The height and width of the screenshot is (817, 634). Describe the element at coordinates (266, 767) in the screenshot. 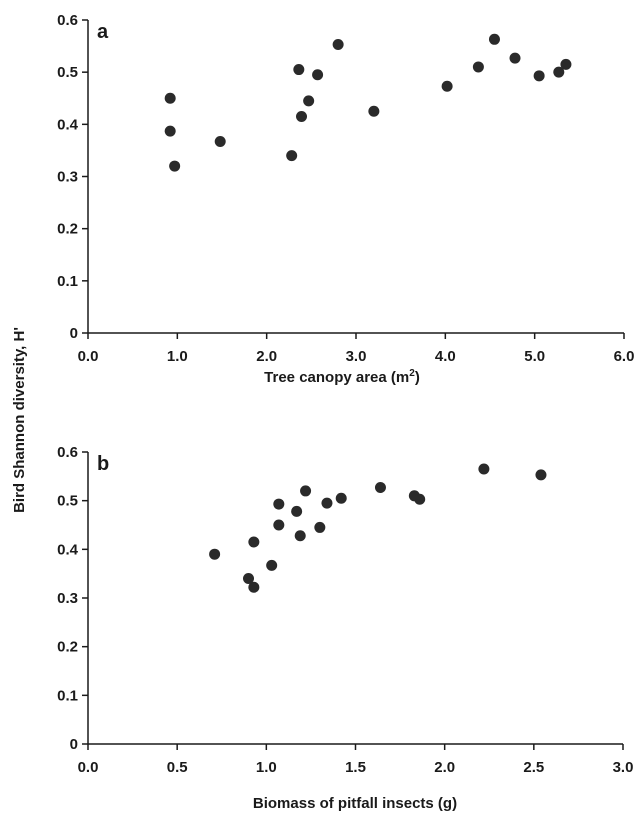

I see `panel-b-x-tick-label: 1.0` at that location.